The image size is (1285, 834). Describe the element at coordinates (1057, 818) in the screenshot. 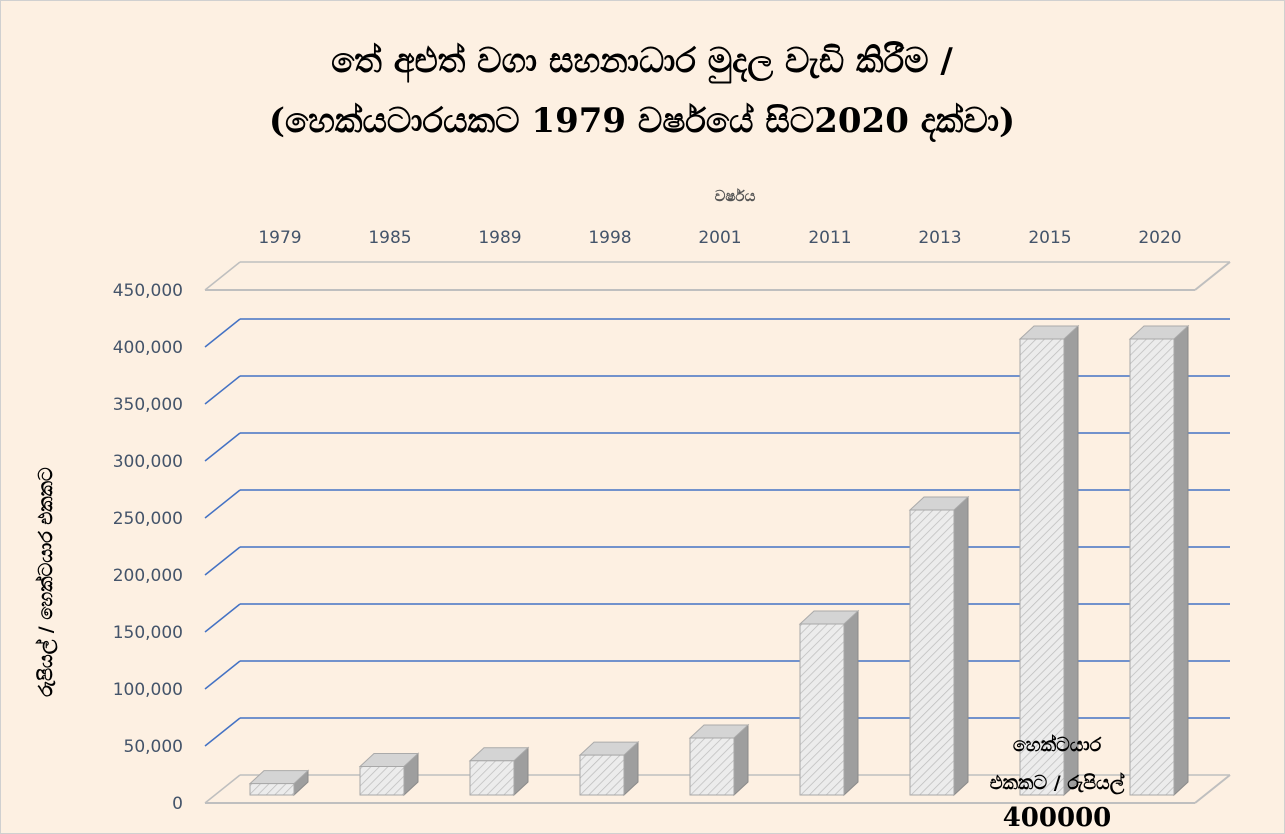

I see `annotation: 400000` at that location.